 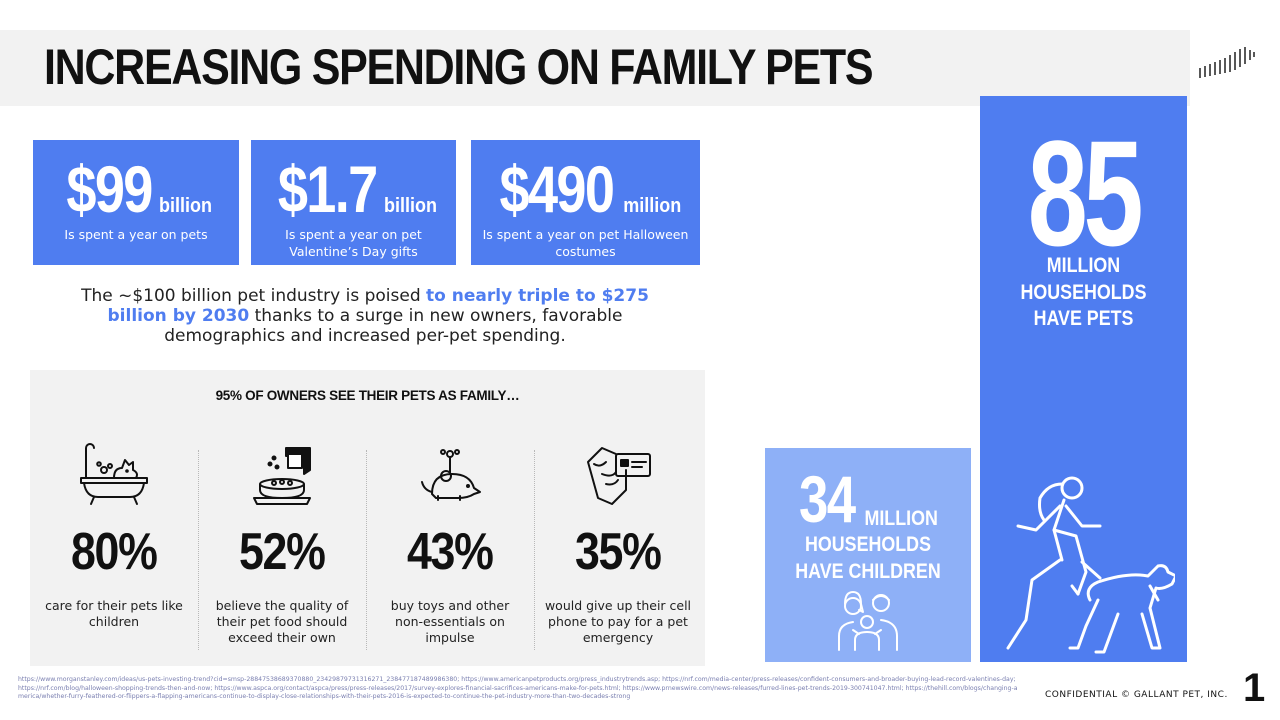 I want to click on family-stat-children: 80% care for their pets like children, so click(x=114, y=535).